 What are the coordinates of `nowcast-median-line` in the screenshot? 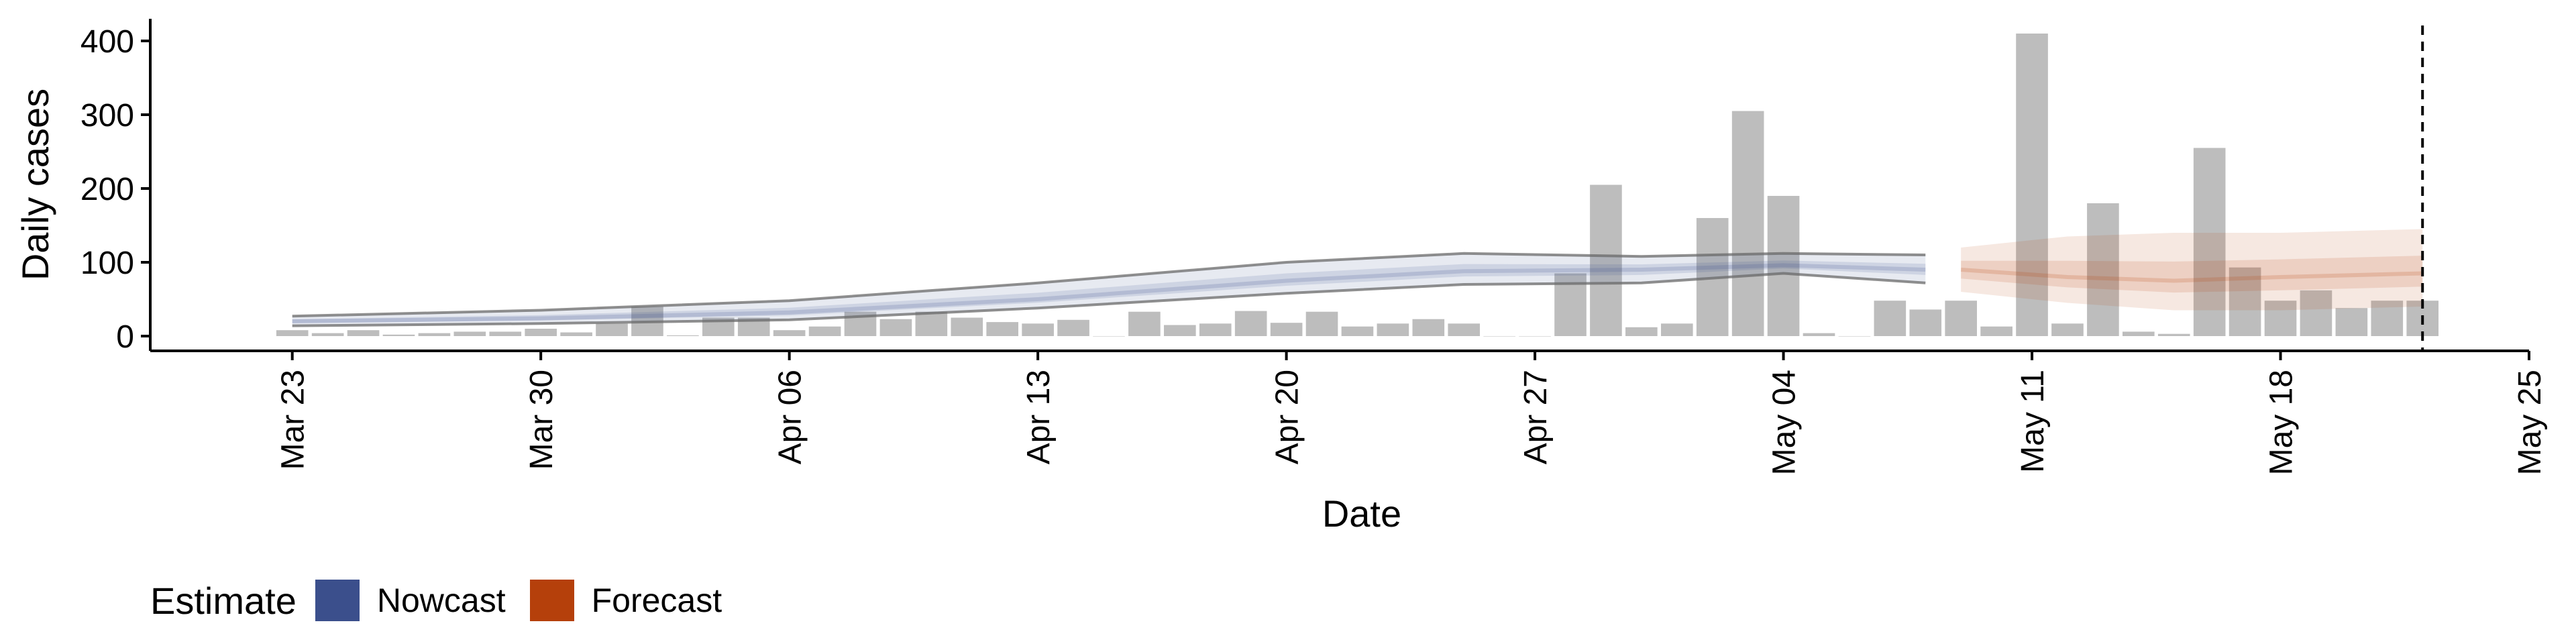 It's located at (1109, 293).